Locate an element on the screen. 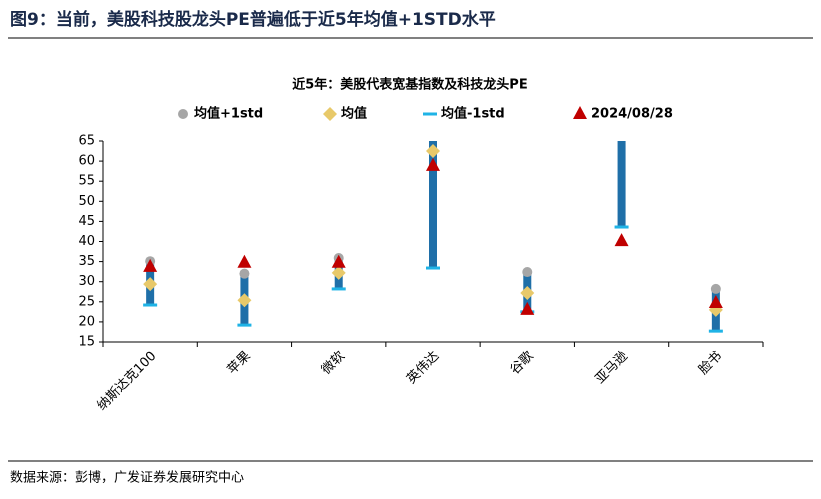  x-tick-label: 亚马逊 is located at coordinates (612, 368).